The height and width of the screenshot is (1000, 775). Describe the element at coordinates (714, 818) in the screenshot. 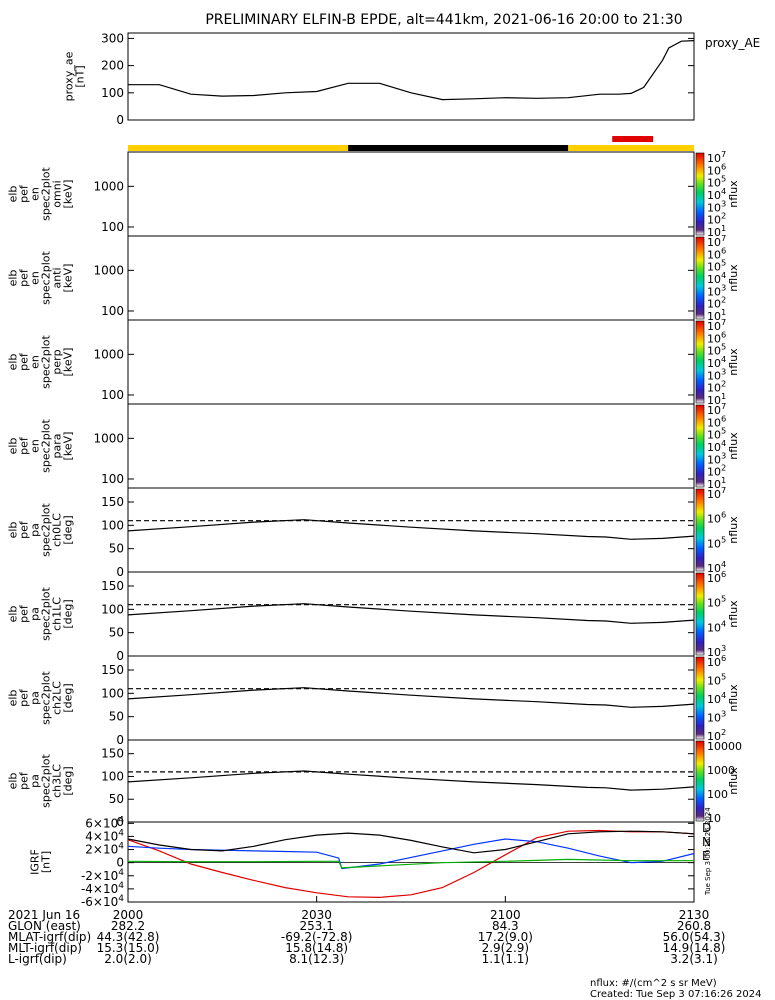

I see `colorbar-tick-label: 10` at that location.